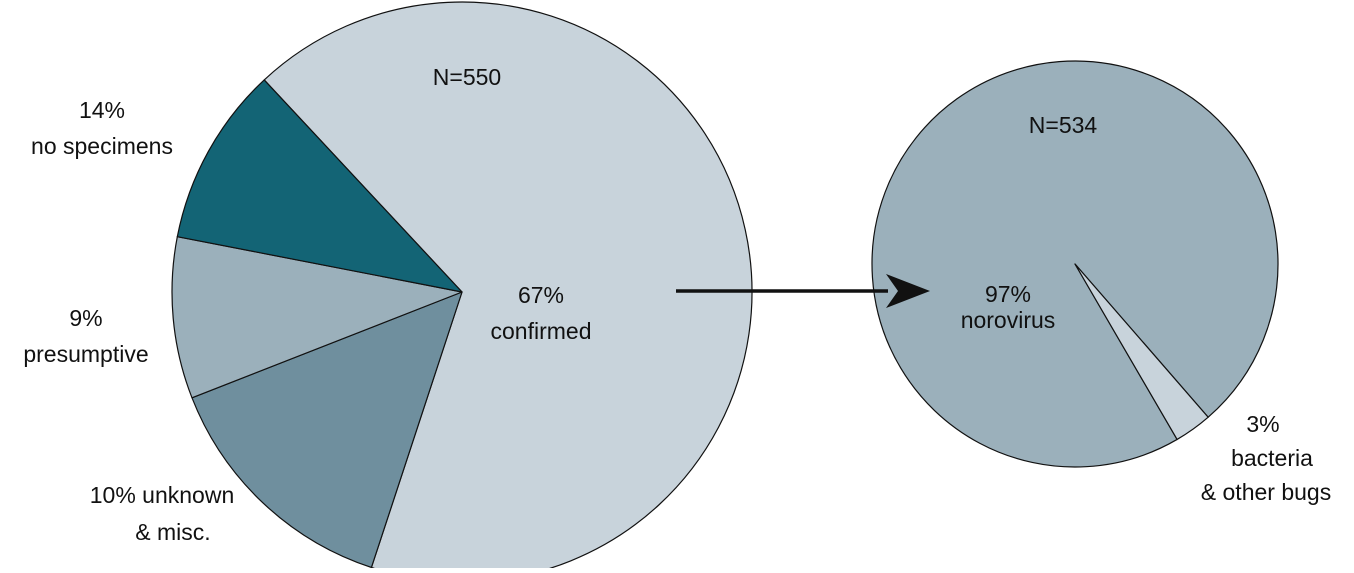 This screenshot has height=573, width=1354. What do you see at coordinates (319, 186) in the screenshot?
I see `pie-slice-unknown-misc` at bounding box center [319, 186].